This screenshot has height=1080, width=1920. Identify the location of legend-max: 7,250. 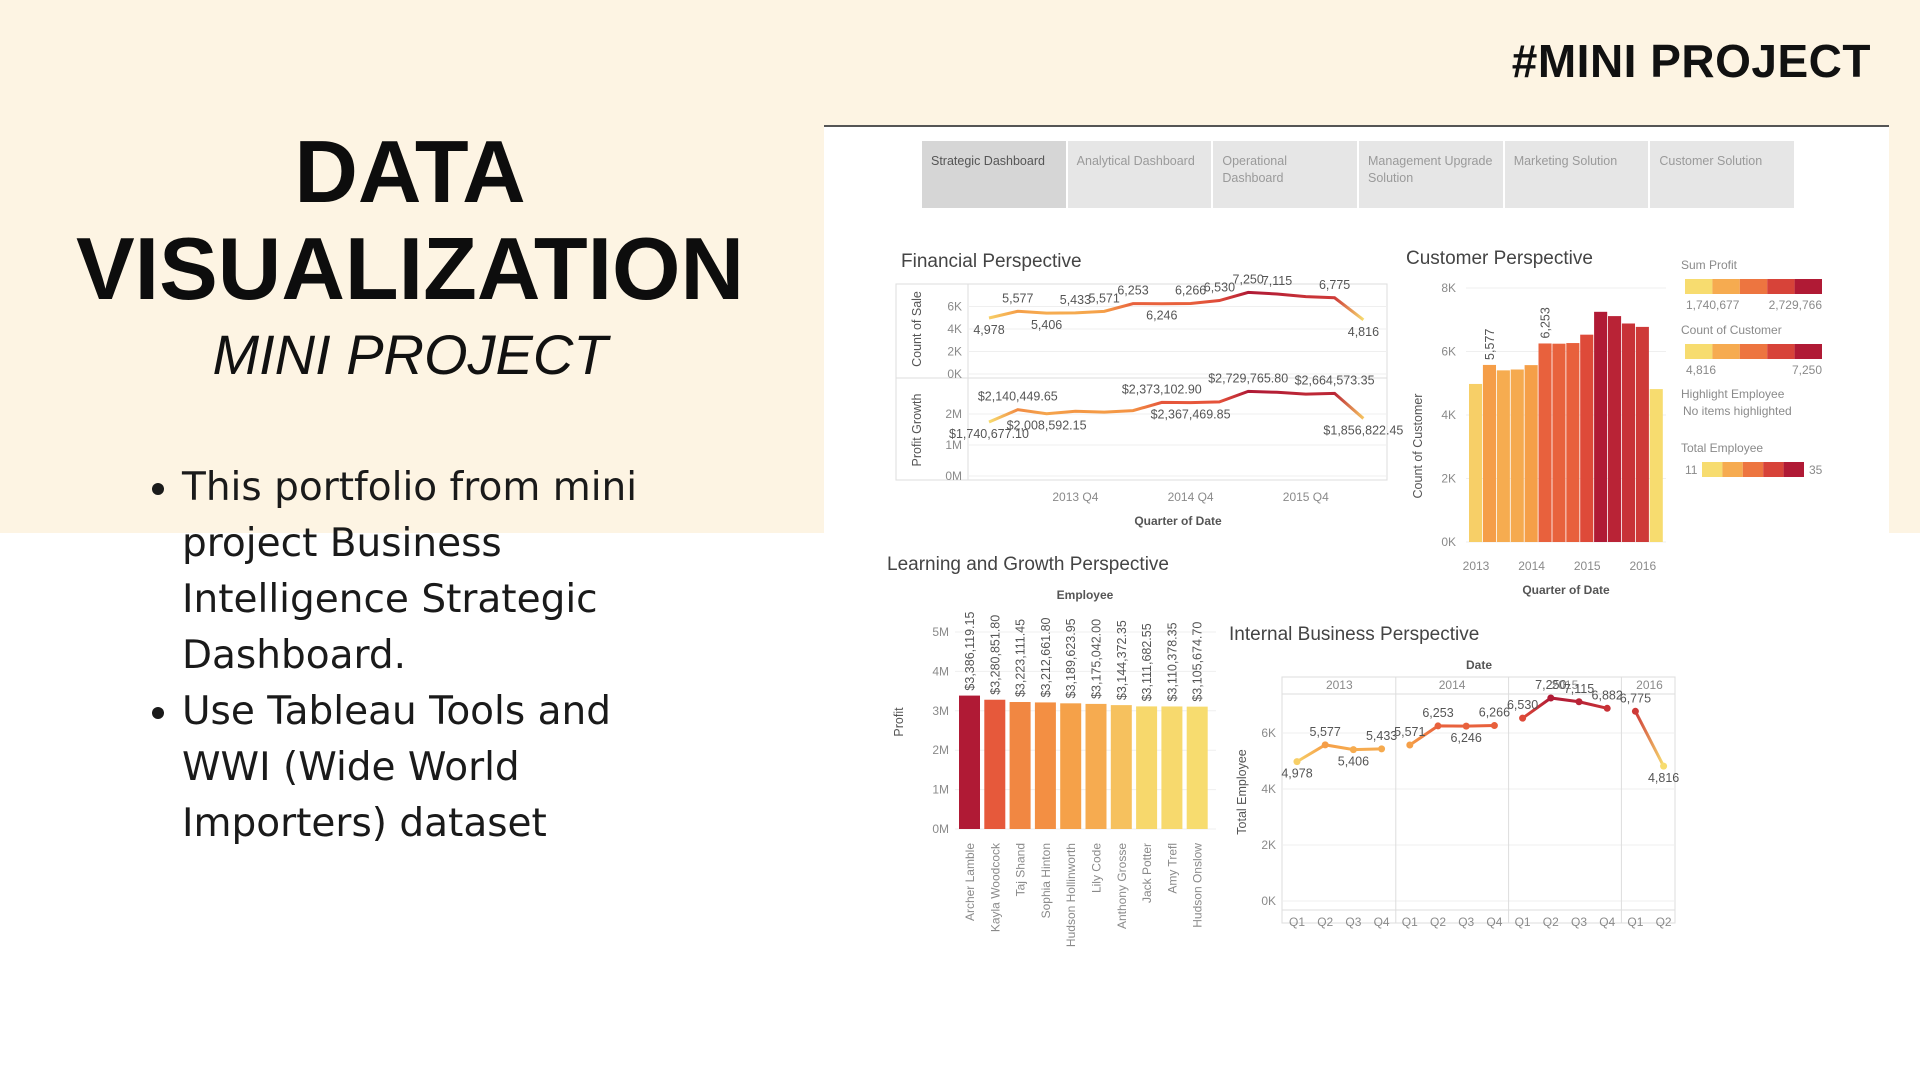
(1807, 370).